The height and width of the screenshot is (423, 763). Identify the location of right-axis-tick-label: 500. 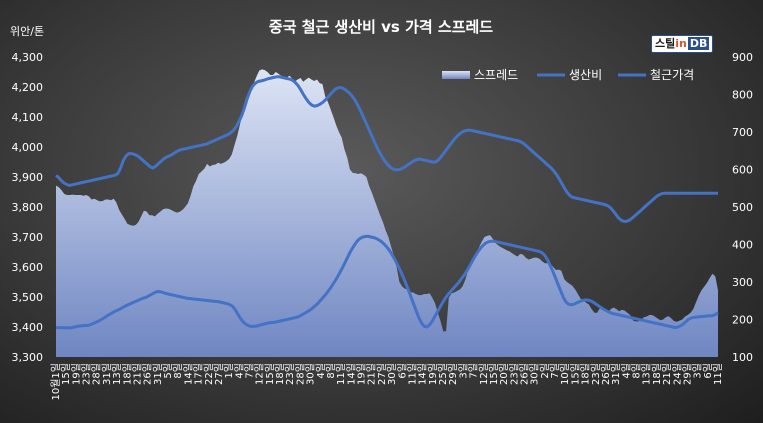
(742, 207).